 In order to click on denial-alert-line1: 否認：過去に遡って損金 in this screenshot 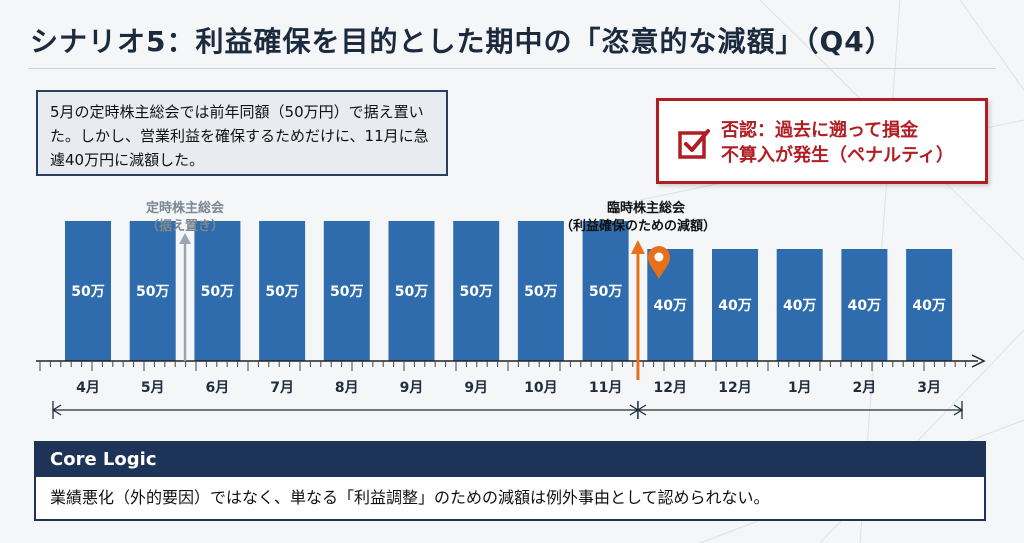, I will do `click(820, 130)`.